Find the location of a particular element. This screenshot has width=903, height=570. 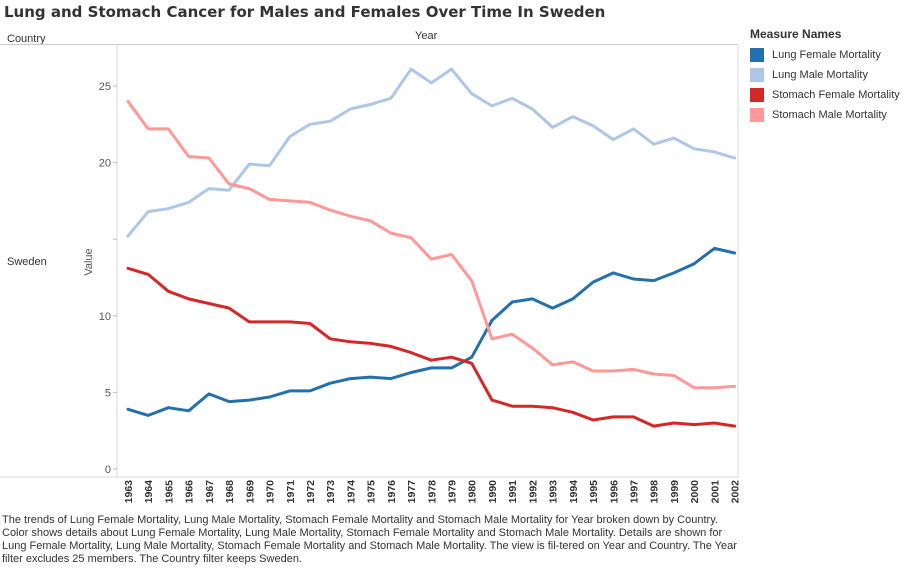

x-tick-label: 1999 is located at coordinates (675, 492).